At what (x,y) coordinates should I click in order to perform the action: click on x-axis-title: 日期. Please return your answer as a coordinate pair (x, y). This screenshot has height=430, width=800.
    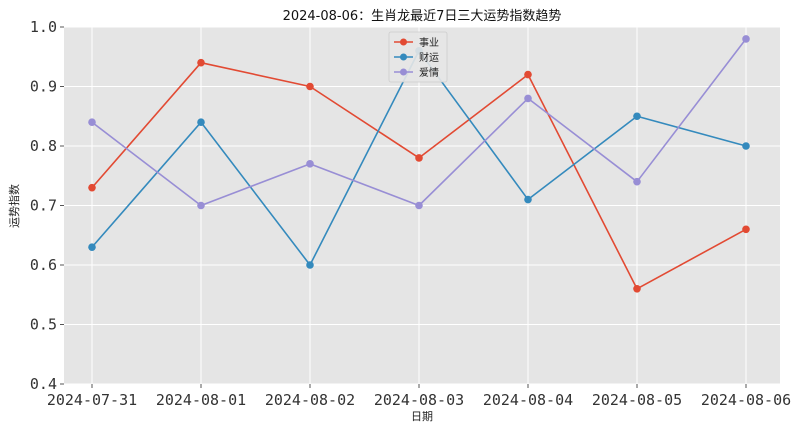
    Looking at the image, I should click on (422, 416).